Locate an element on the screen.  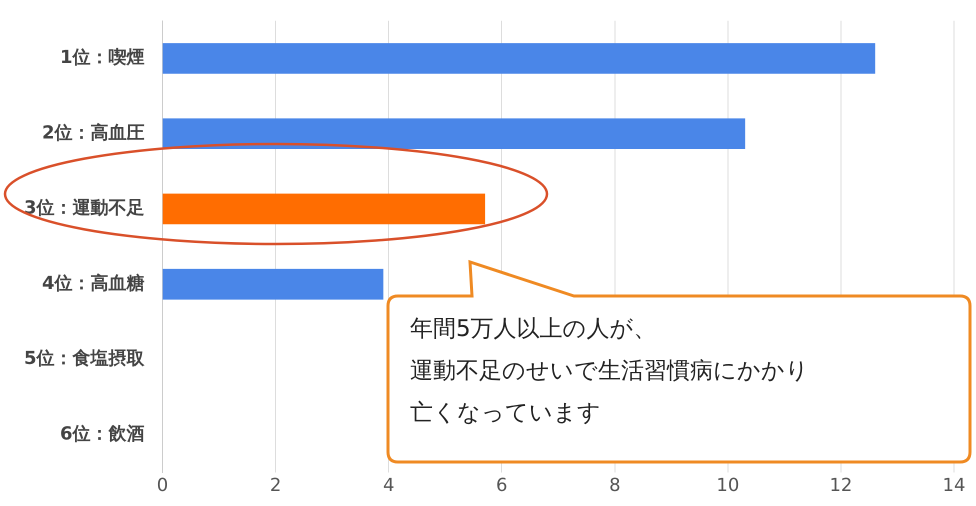
x-tick-label: 12 is located at coordinates (840, 485).